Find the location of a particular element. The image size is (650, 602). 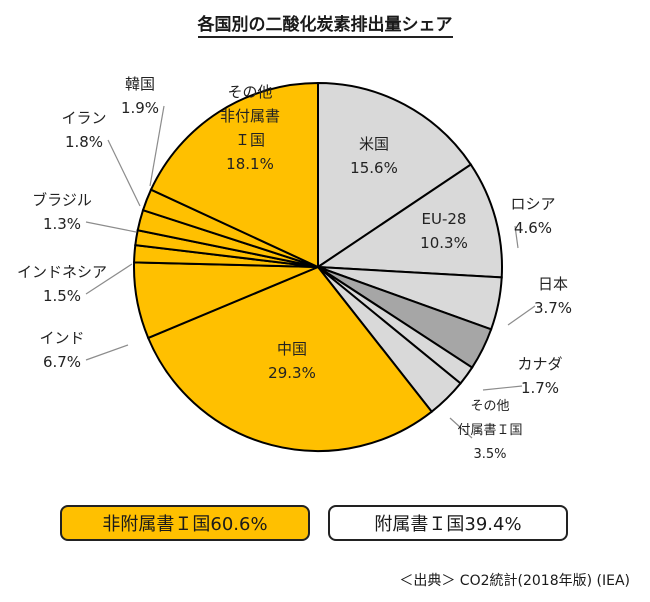

slice-label-line: 付属書Ｉ国 is located at coordinates (489, 430).